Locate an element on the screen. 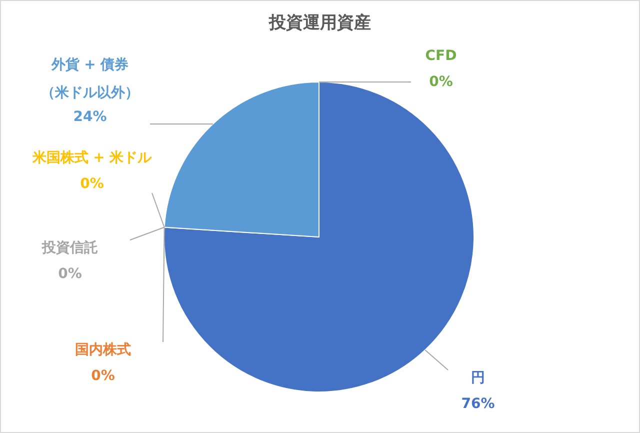  data-label: 24% is located at coordinates (90, 116).